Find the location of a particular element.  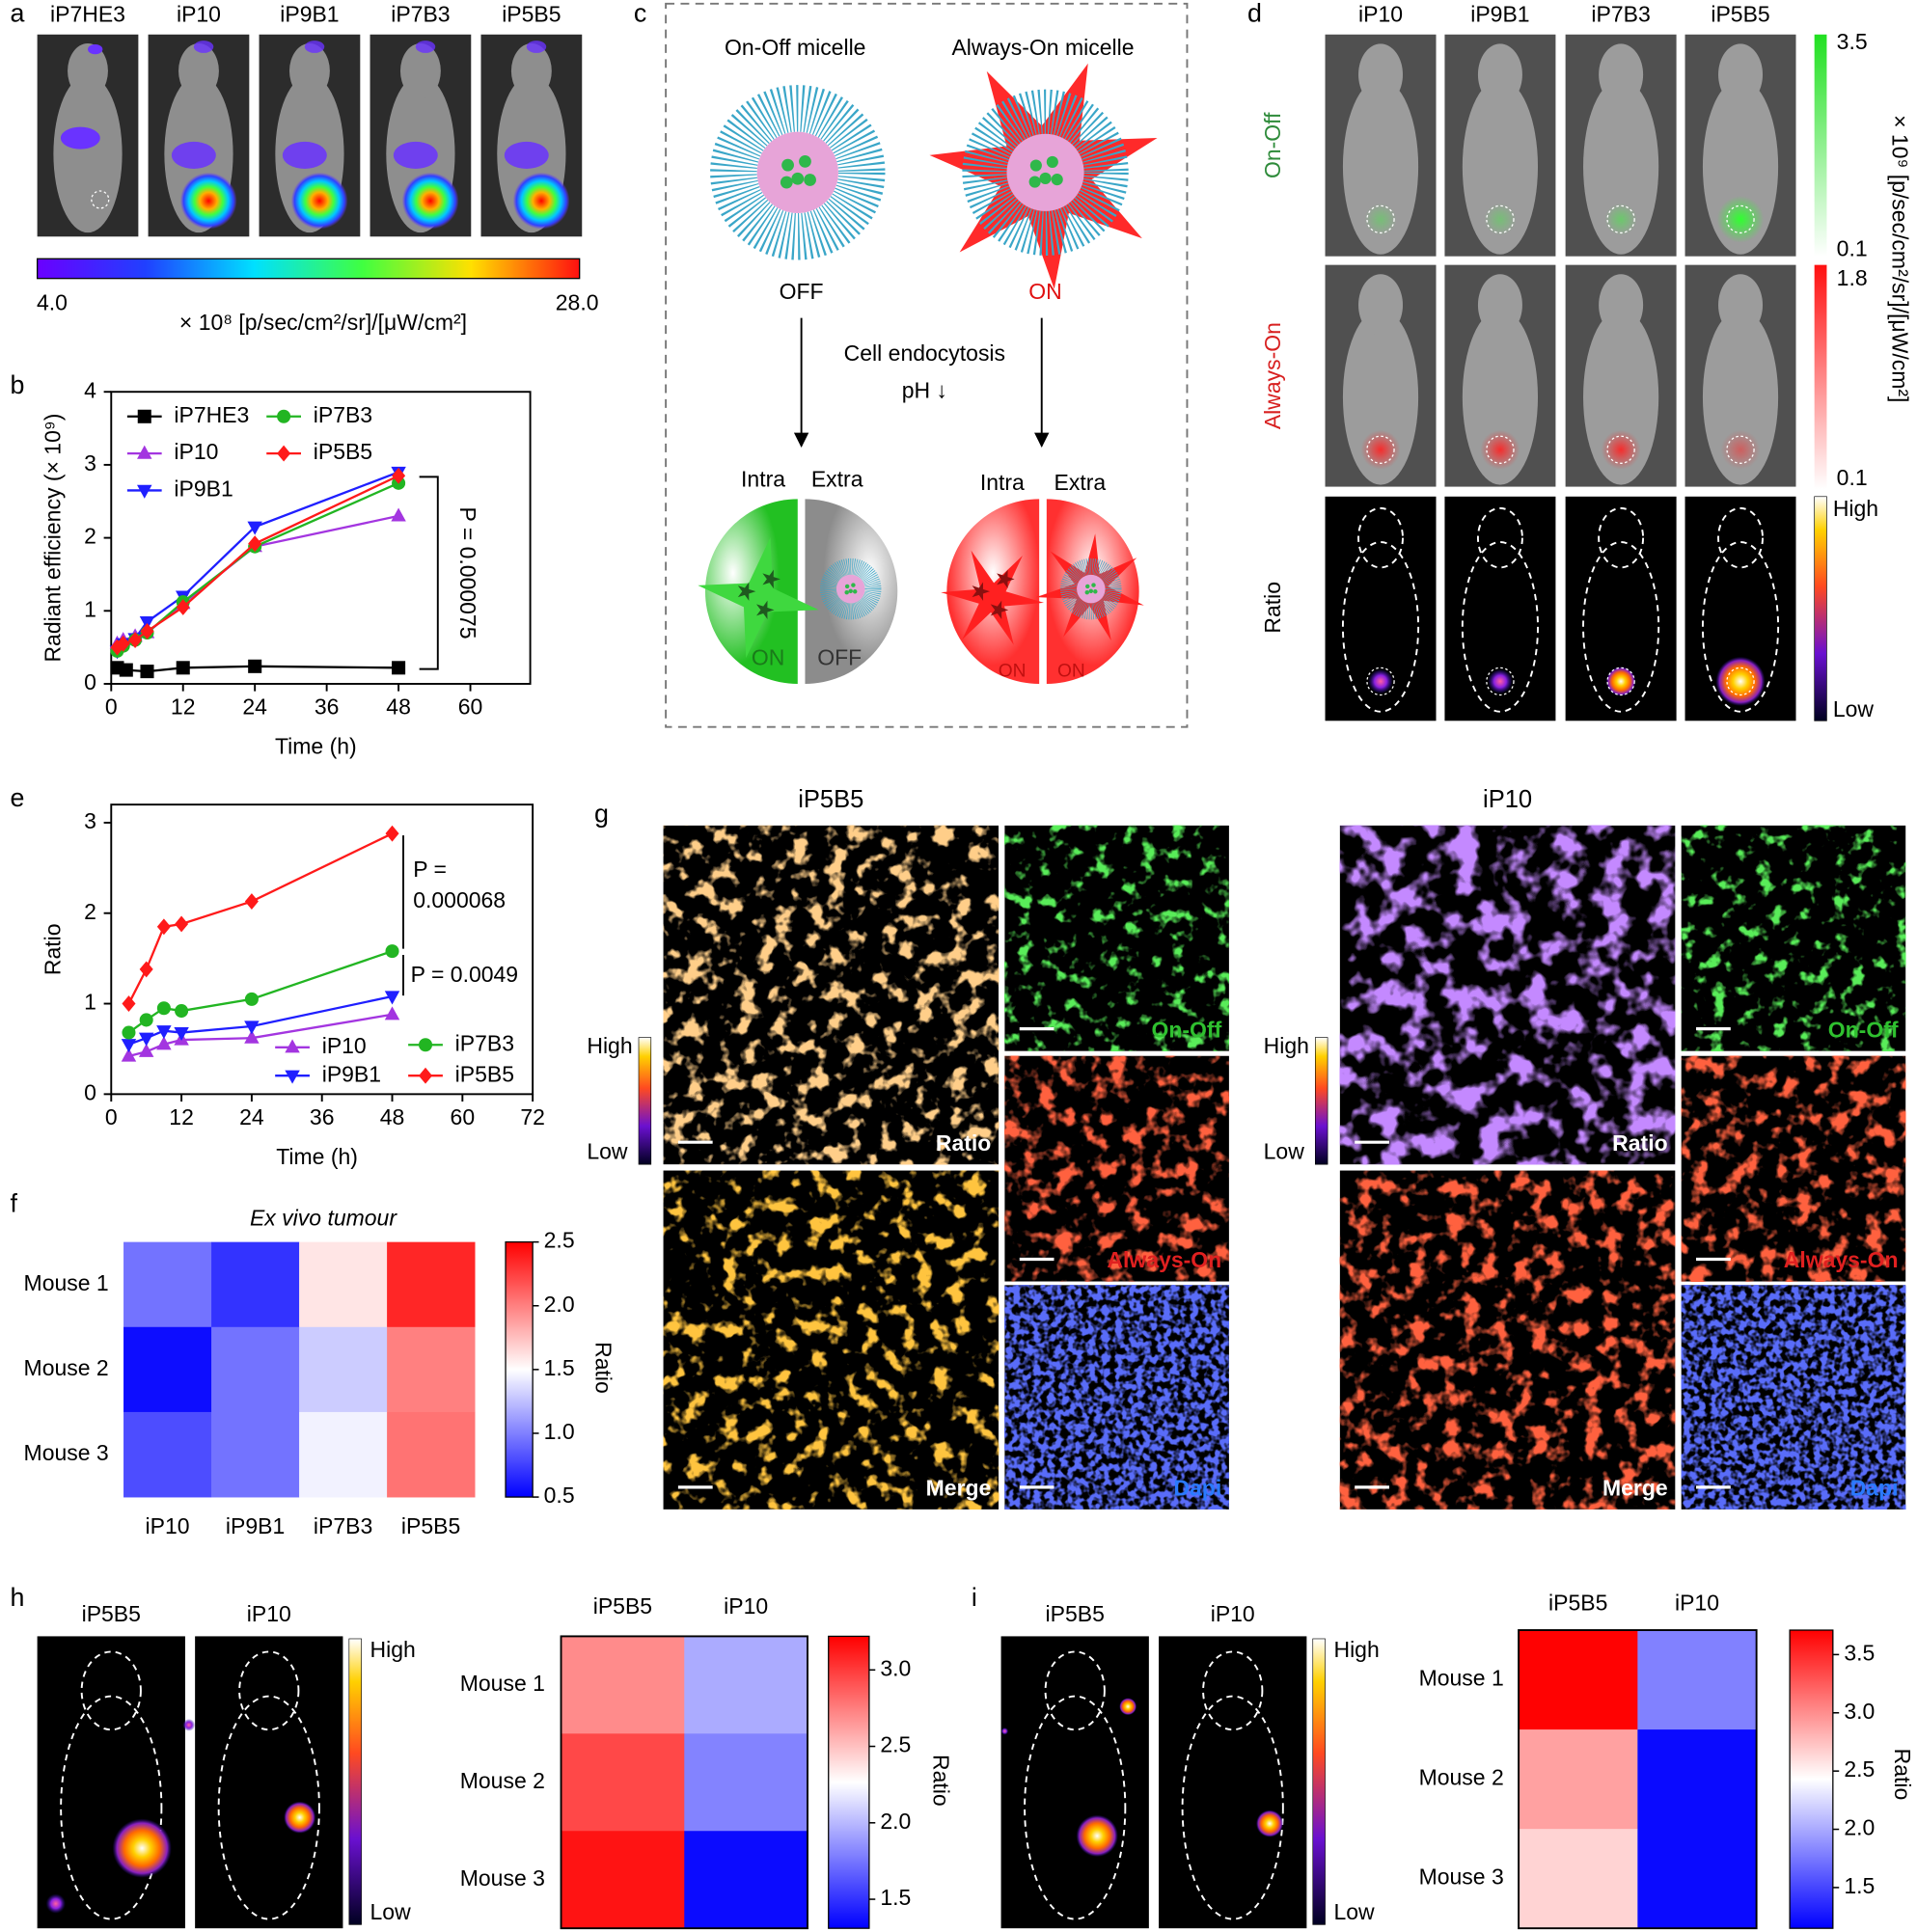

x-tick-label: iP5B5 is located at coordinates (622, 1606).